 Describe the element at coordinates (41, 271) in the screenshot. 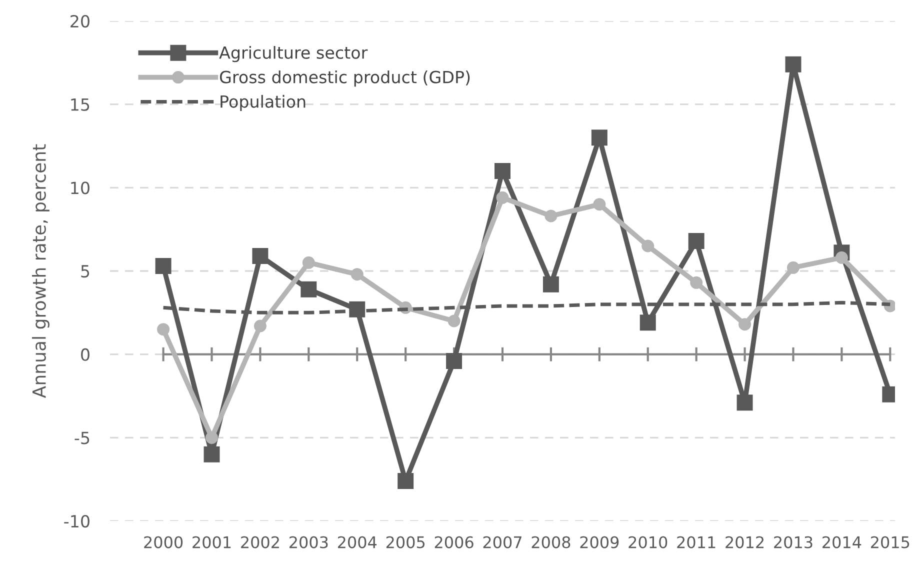

I see `y-axis-title: Annual growth rate, percent` at that location.